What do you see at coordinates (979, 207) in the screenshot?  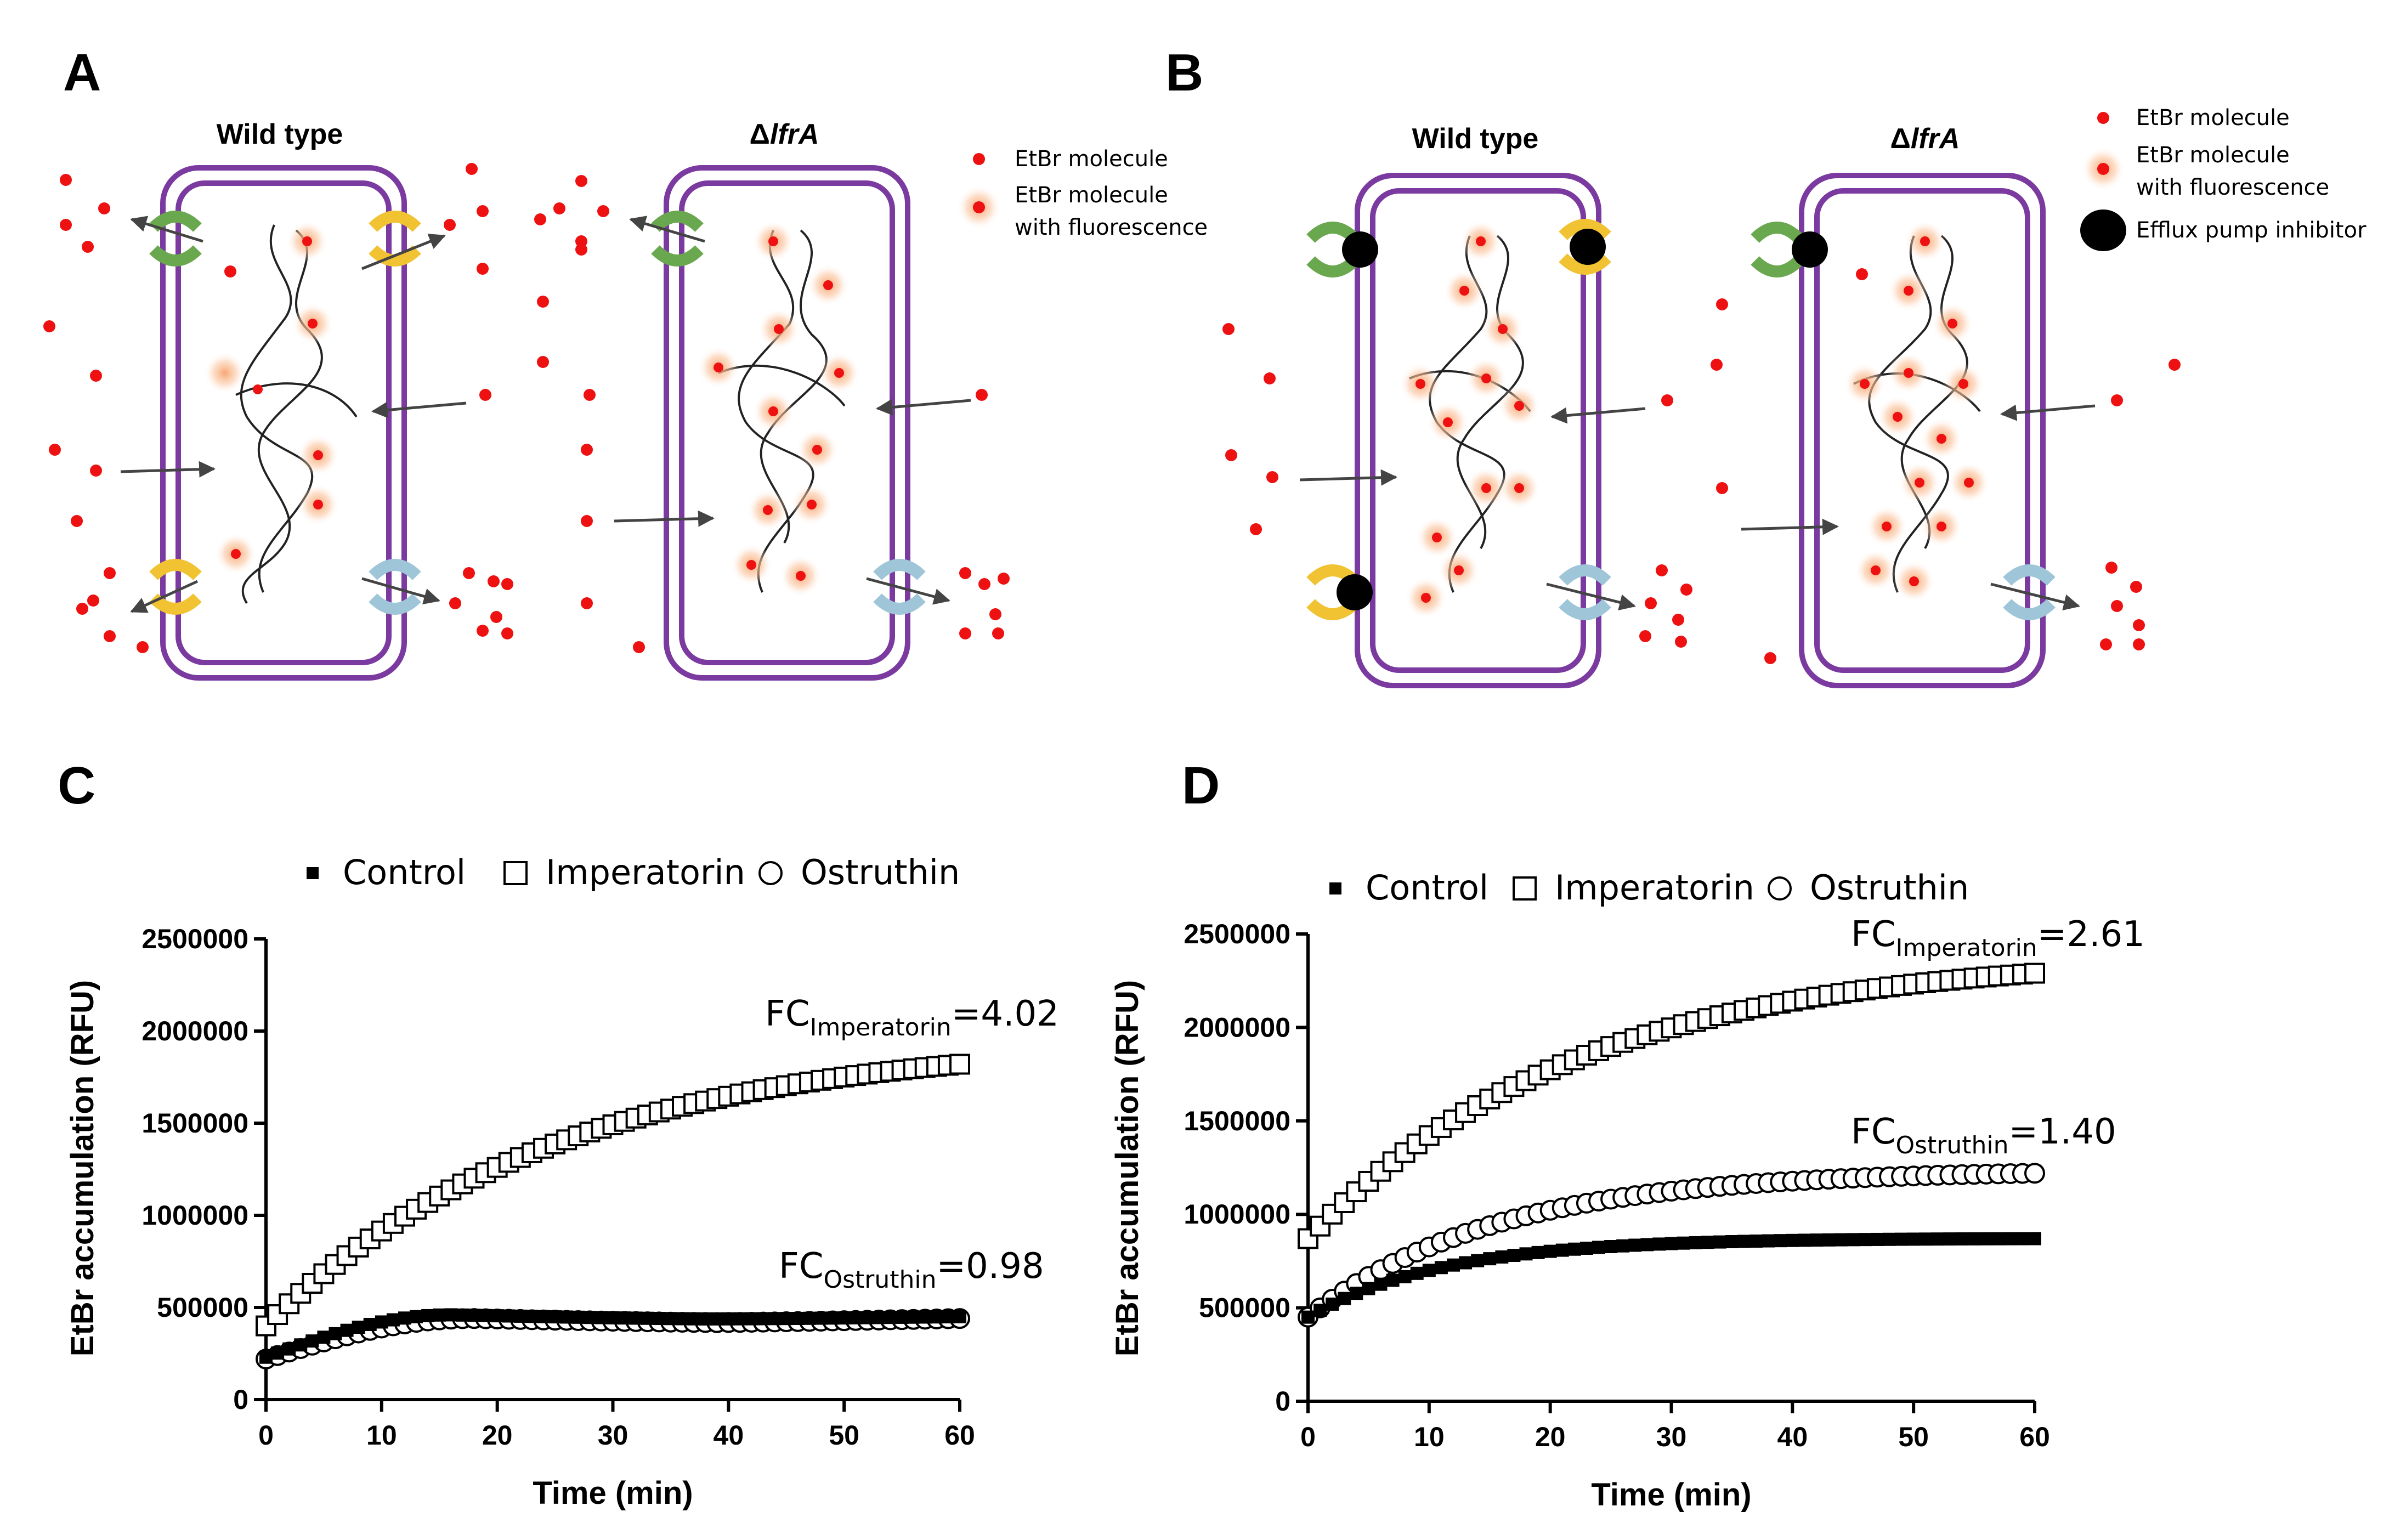 I see `legend-etbr-fluor-dot` at bounding box center [979, 207].